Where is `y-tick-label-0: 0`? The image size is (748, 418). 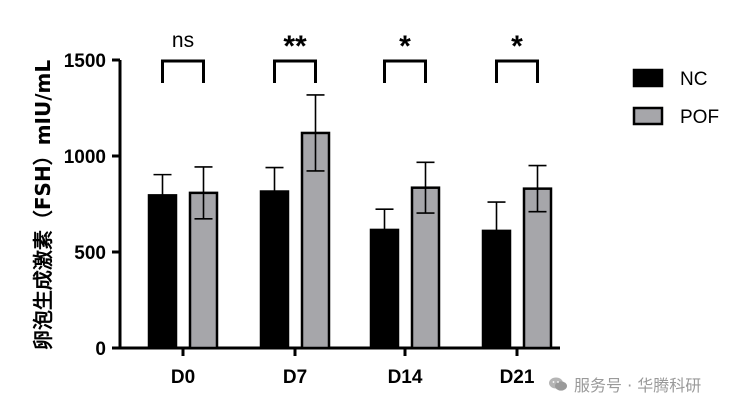 y-tick-label-0: 0 is located at coordinates (100, 349).